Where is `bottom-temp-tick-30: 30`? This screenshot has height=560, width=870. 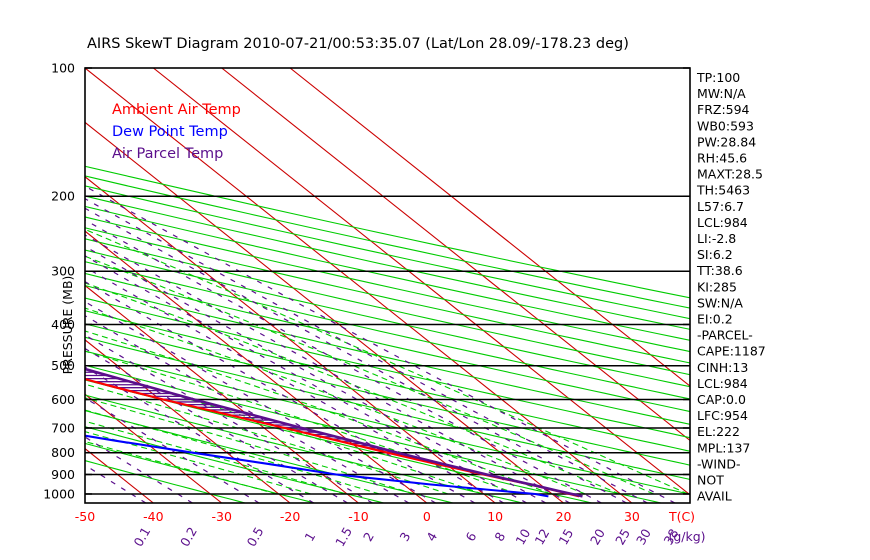 bottom-temp-tick-30: 30 is located at coordinates (632, 516).